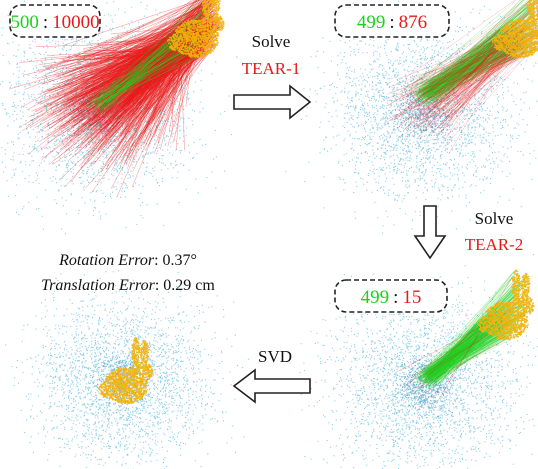 Image resolution: width=538 pixels, height=469 pixels. What do you see at coordinates (411, 297) in the screenshot?
I see `correspondence-count: 15` at bounding box center [411, 297].